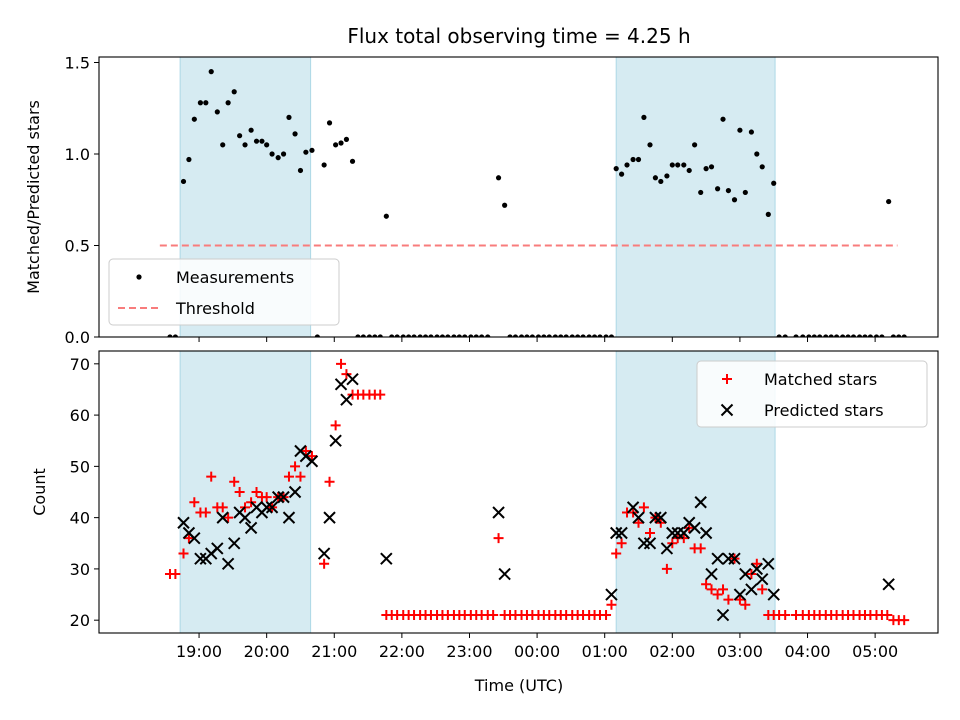 This screenshot has width=960, height=720. Describe the element at coordinates (77, 62) in the screenshot. I see `top-y-tick-label-3: 1.5` at that location.